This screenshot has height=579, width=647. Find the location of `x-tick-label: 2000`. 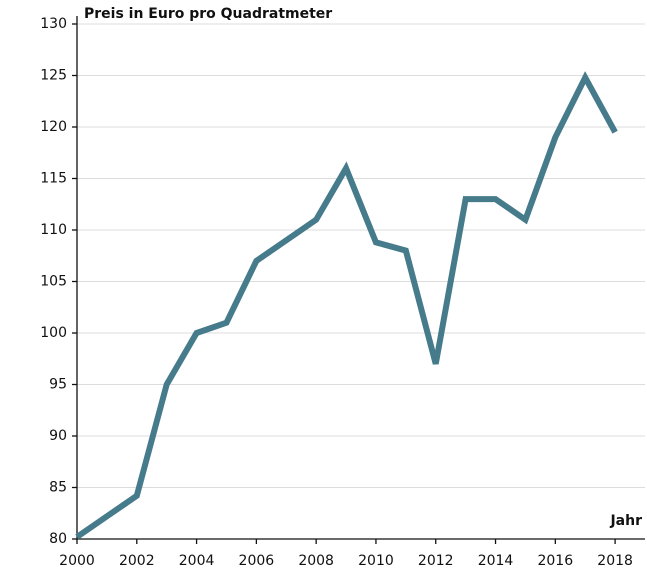

x-tick-label: 2000 is located at coordinates (77, 561).